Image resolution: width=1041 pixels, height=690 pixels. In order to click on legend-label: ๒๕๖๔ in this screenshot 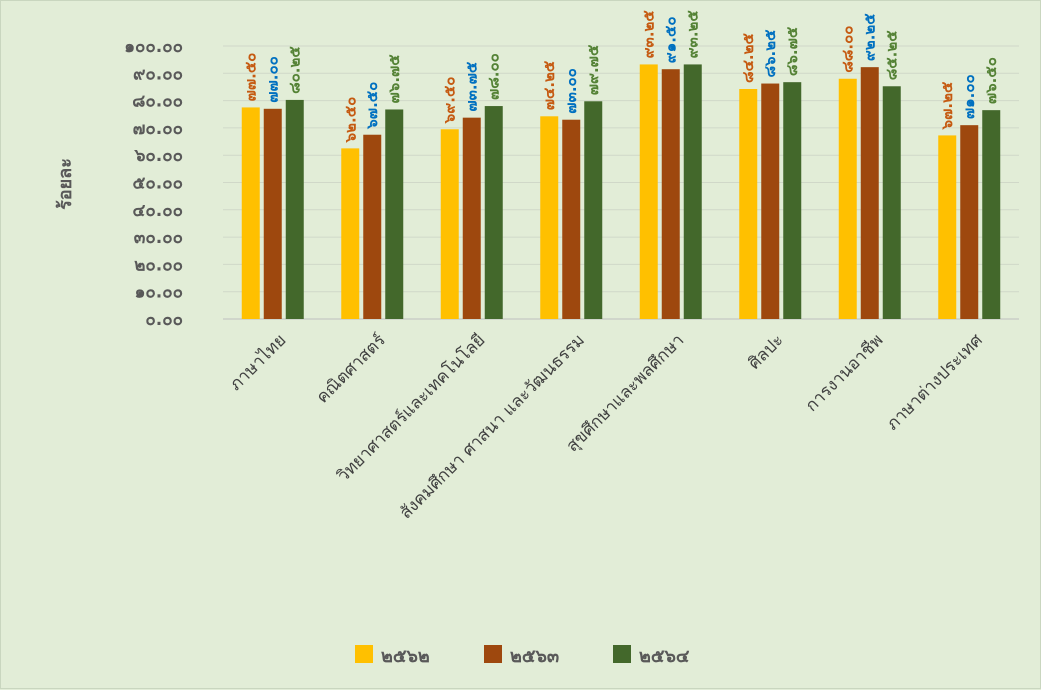, I will do `click(664, 656)`.